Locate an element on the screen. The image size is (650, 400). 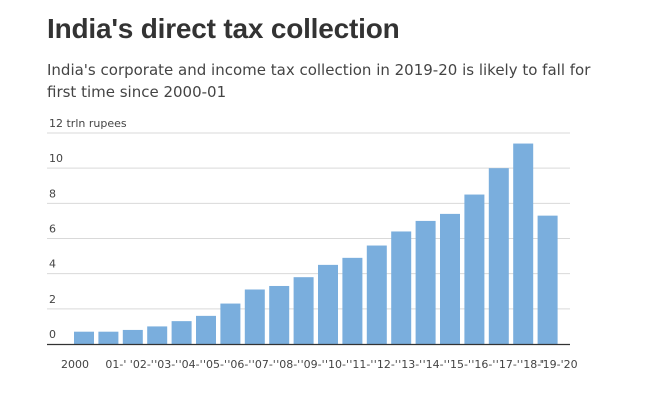
bar-'07-'08 is located at coordinates (254, 316).